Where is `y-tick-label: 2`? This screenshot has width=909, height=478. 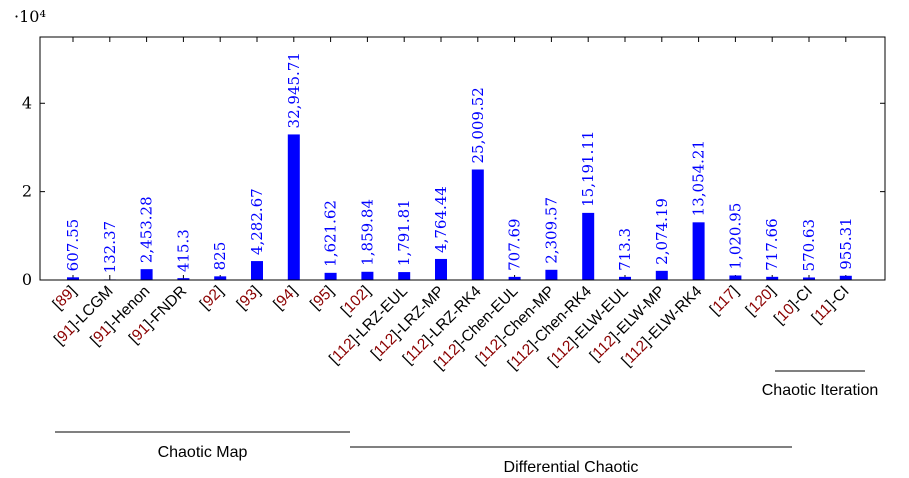
y-tick-label: 2 is located at coordinates (27, 191).